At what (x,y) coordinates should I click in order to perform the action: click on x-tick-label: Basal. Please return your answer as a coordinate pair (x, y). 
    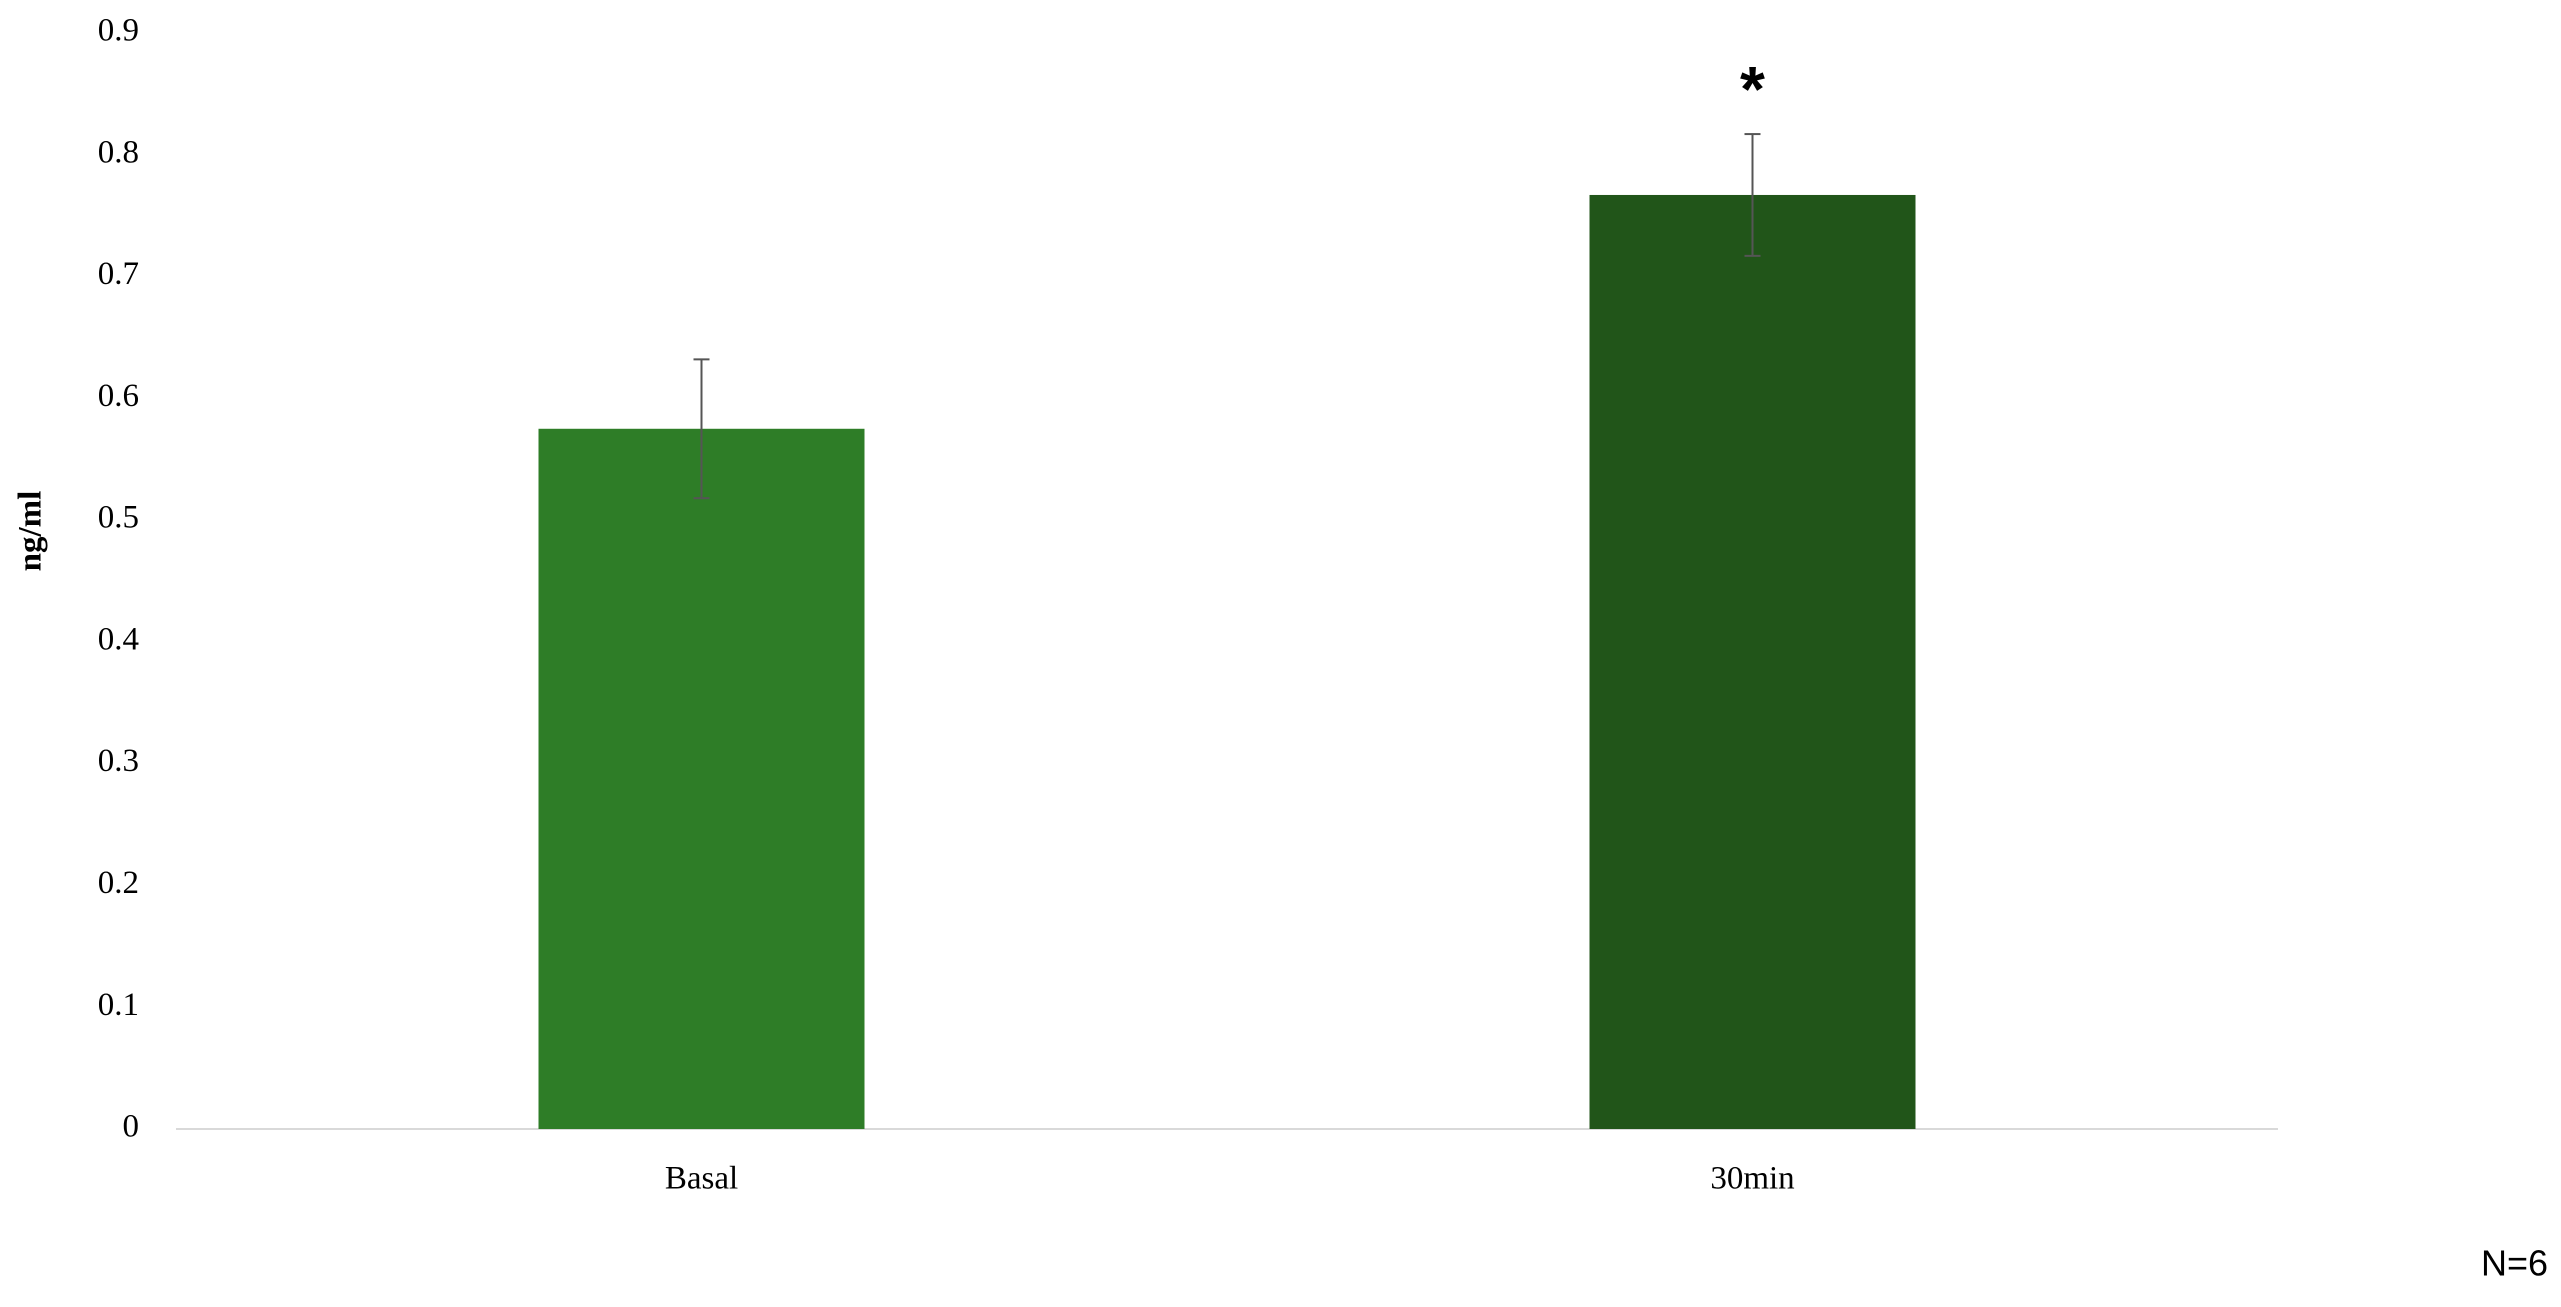
    Looking at the image, I should click on (701, 1179).